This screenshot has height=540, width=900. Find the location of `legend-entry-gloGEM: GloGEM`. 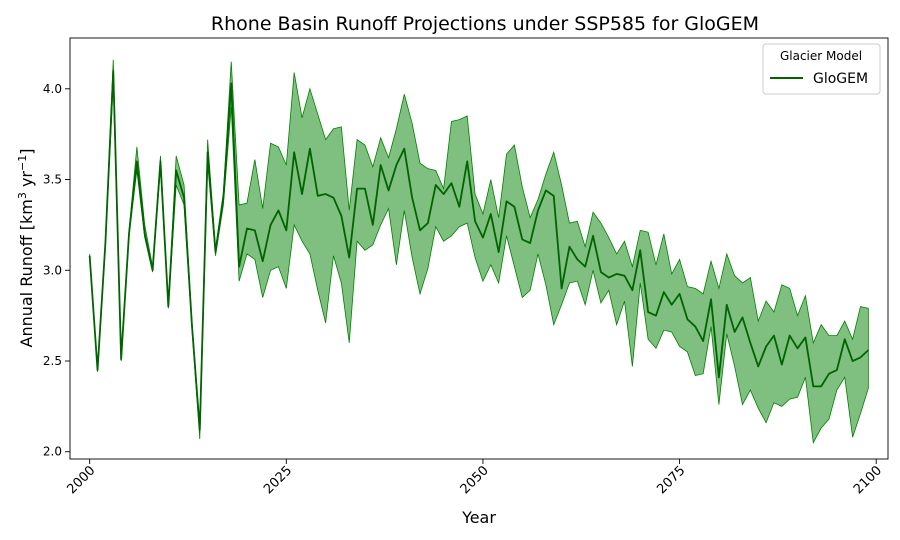

legend-entry-gloGEM: GloGEM is located at coordinates (840, 79).